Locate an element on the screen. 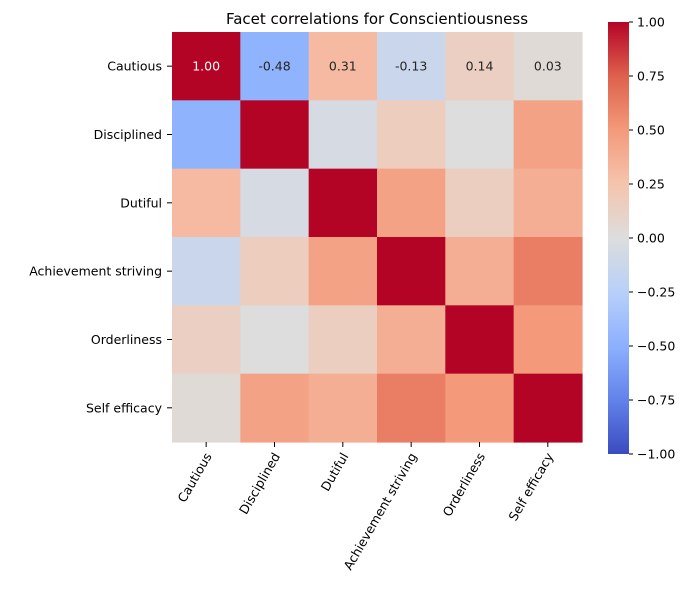 The height and width of the screenshot is (600, 700). colorbar-tick-label: −0.75 is located at coordinates (656, 400).